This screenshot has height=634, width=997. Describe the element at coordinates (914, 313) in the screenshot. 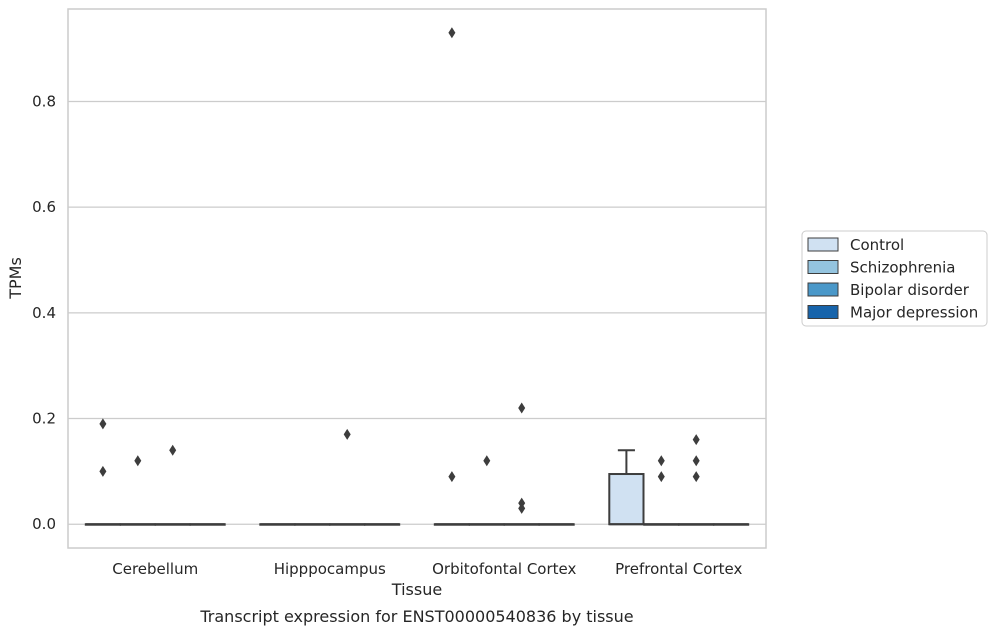

I see `legend-label: Major depression` at that location.